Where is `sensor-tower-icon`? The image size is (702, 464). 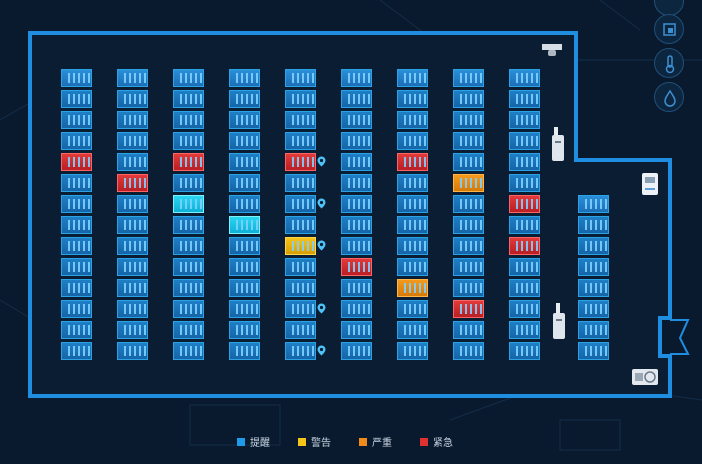 sensor-tower-icon is located at coordinates (558, 145).